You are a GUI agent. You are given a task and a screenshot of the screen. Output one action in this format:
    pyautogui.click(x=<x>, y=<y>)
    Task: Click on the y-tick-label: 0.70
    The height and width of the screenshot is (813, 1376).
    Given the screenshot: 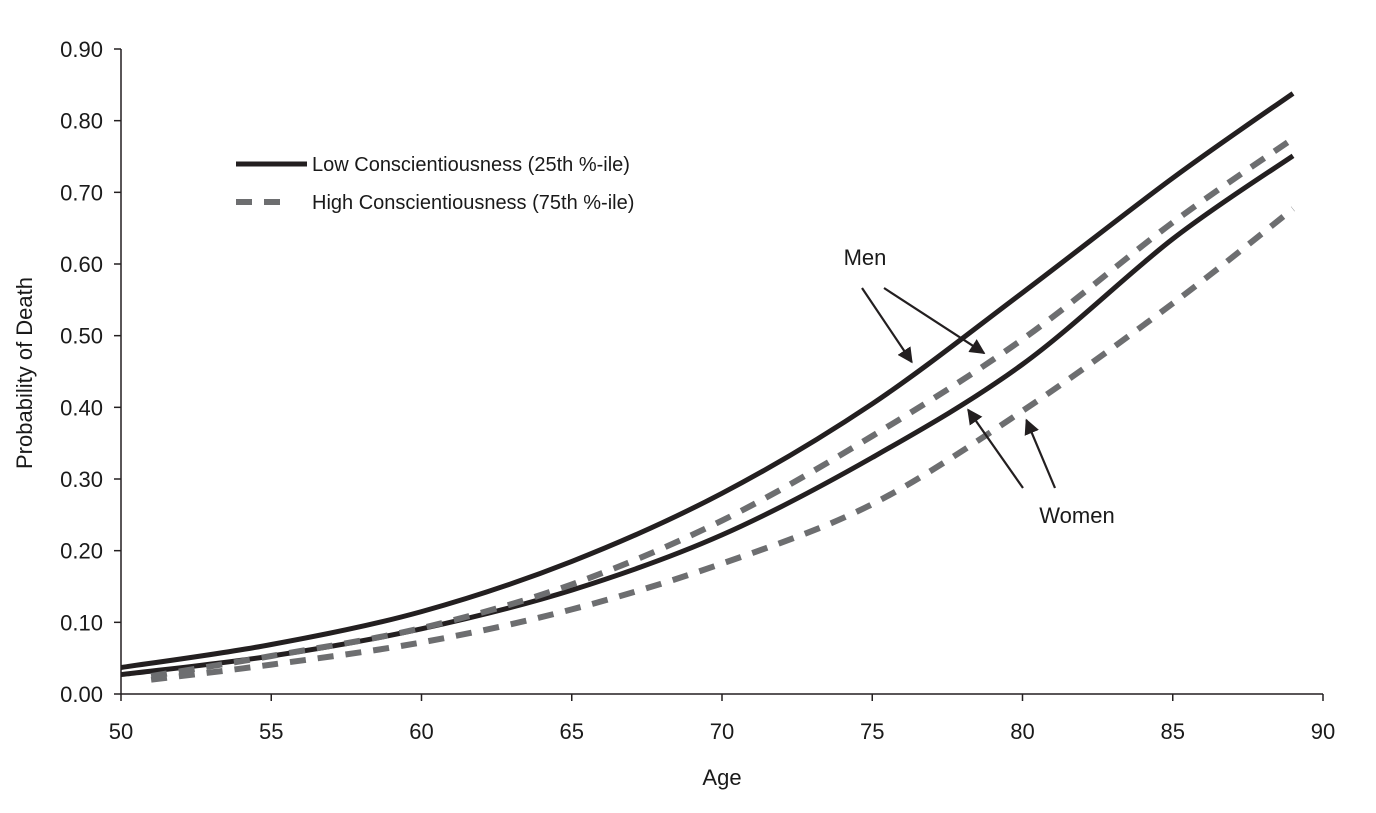 What is the action you would take?
    pyautogui.click(x=81, y=192)
    